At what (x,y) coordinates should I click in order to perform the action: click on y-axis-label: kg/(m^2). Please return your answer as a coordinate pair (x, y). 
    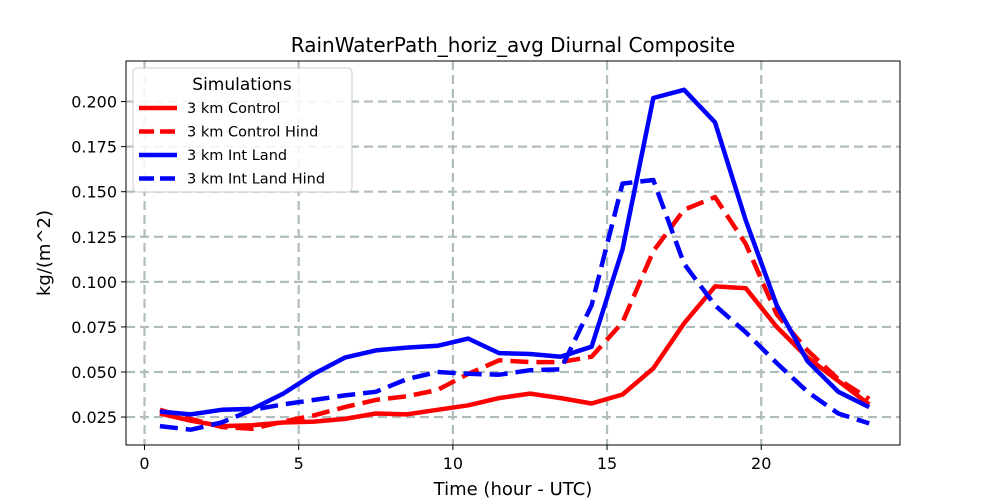
    Looking at the image, I should click on (44, 253).